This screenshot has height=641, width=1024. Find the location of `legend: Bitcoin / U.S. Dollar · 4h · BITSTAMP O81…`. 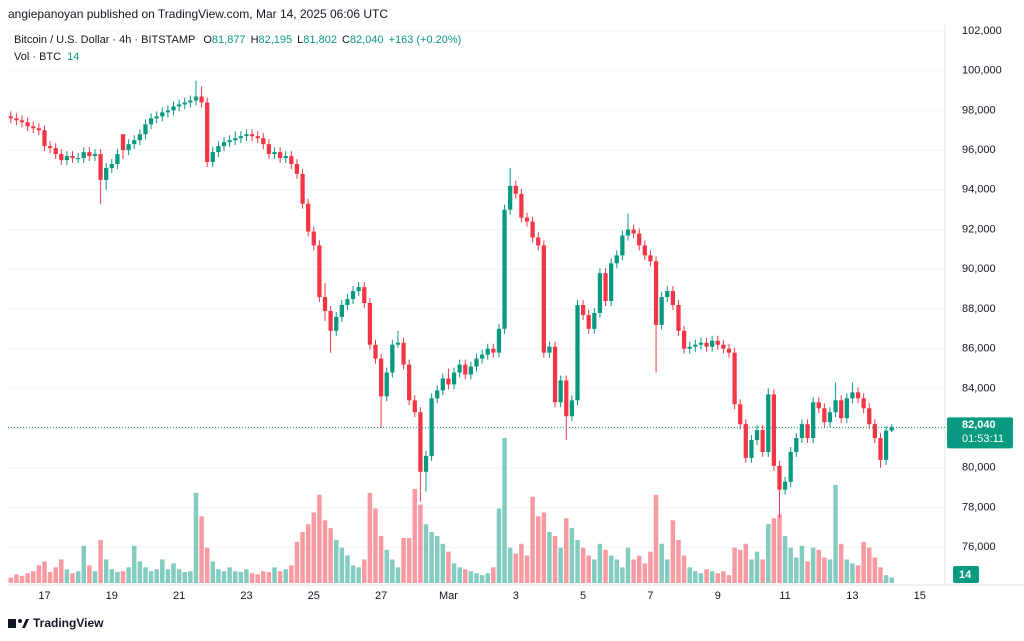

legend: Bitcoin / U.S. Dollar · 4h · BITSTAMP O81… is located at coordinates (237, 48).